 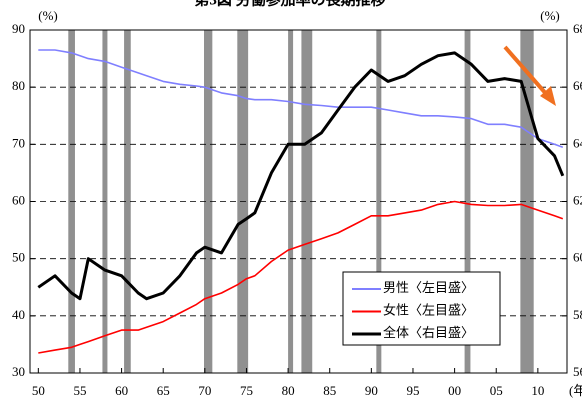 What do you see at coordinates (163, 390) in the screenshot?
I see `x-tick-label: 65` at bounding box center [163, 390].